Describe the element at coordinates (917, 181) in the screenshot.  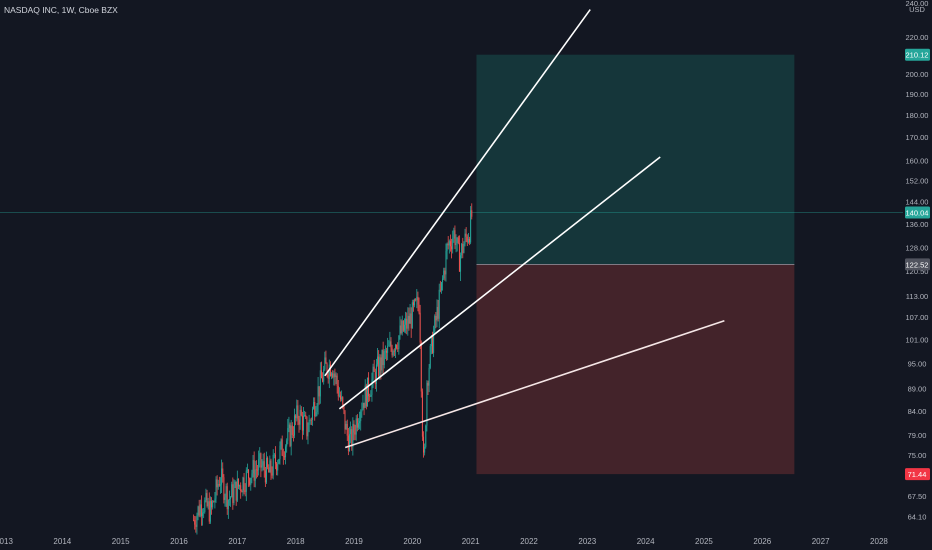
I see `y-tick-label: 152.00` at that location.